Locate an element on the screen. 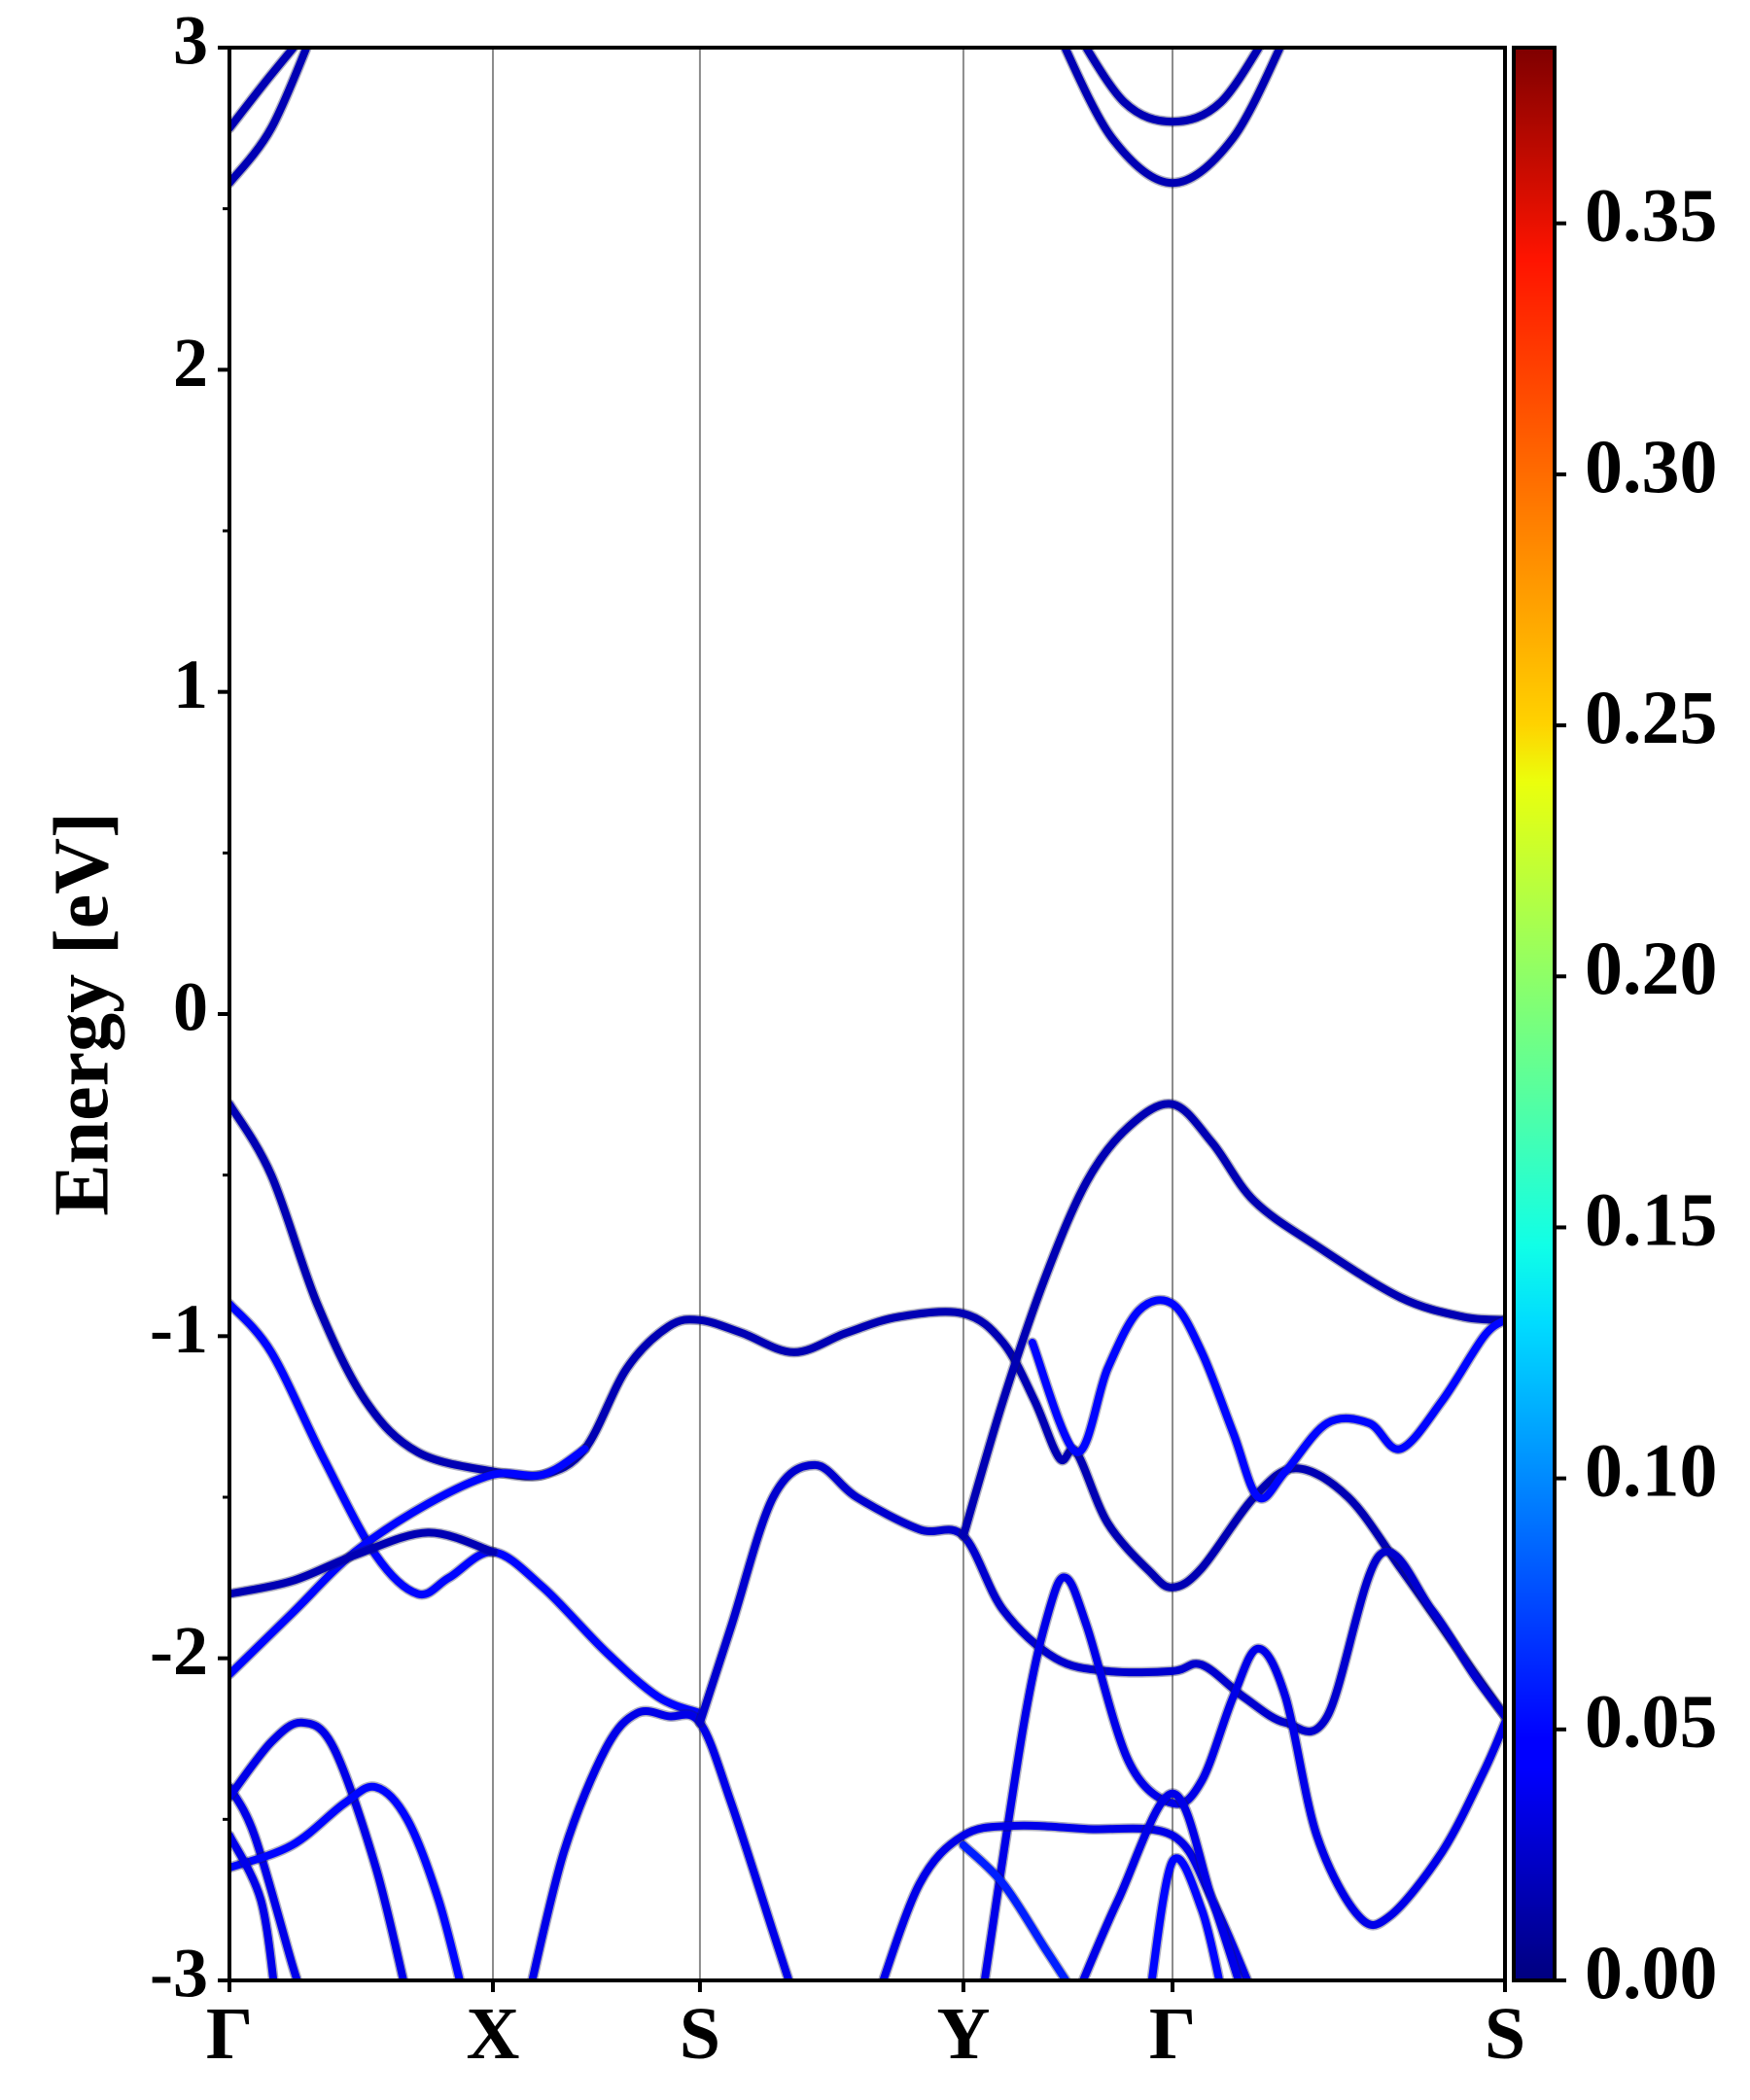 The height and width of the screenshot is (2100, 1750). colorbar-tick-label: 0.20 is located at coordinates (1651, 968).